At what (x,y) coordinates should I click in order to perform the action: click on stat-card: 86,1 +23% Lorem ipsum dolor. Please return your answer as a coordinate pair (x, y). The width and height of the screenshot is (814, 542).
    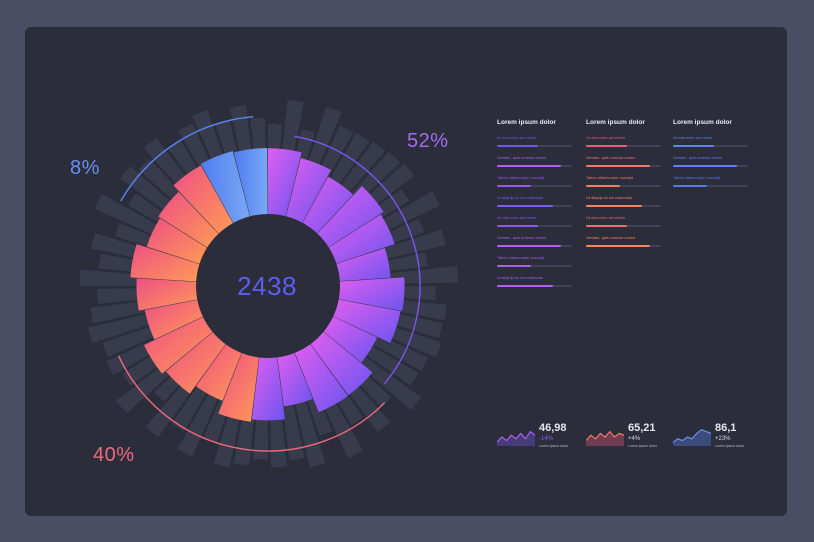
    Looking at the image, I should click on (713, 436).